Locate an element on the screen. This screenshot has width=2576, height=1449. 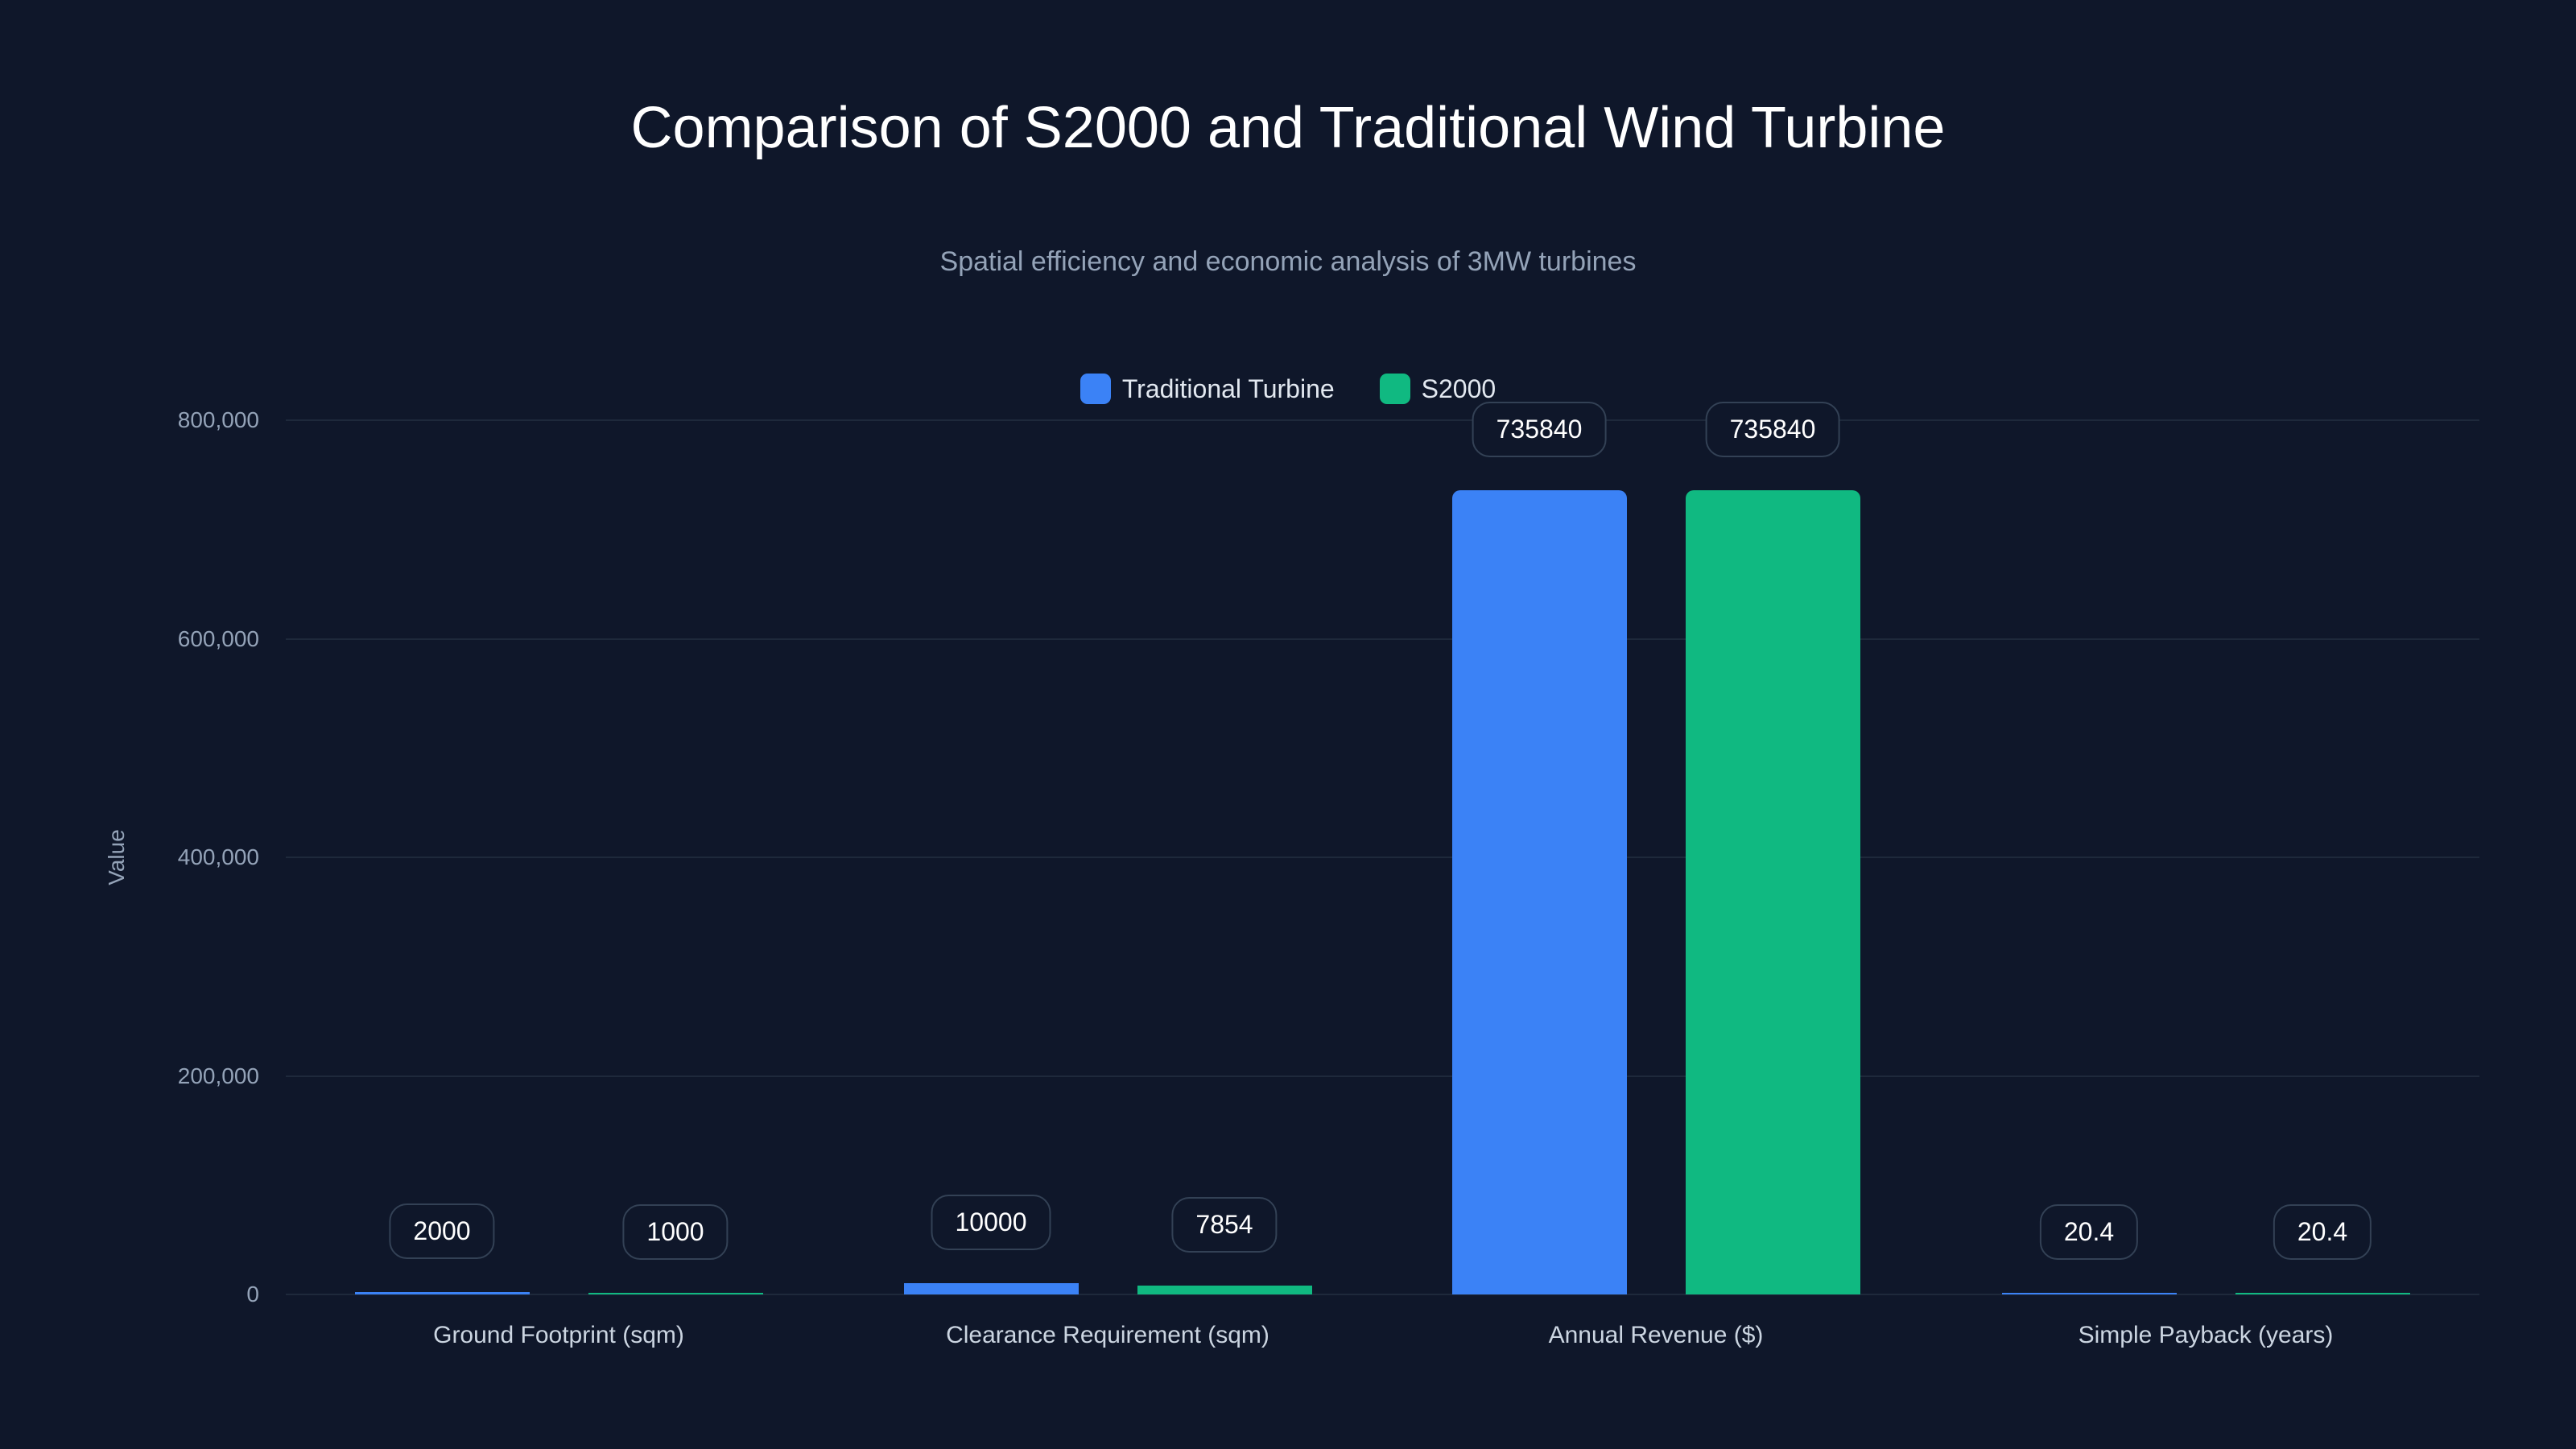
legend: Traditional Turbine S2000 is located at coordinates (1288, 389).